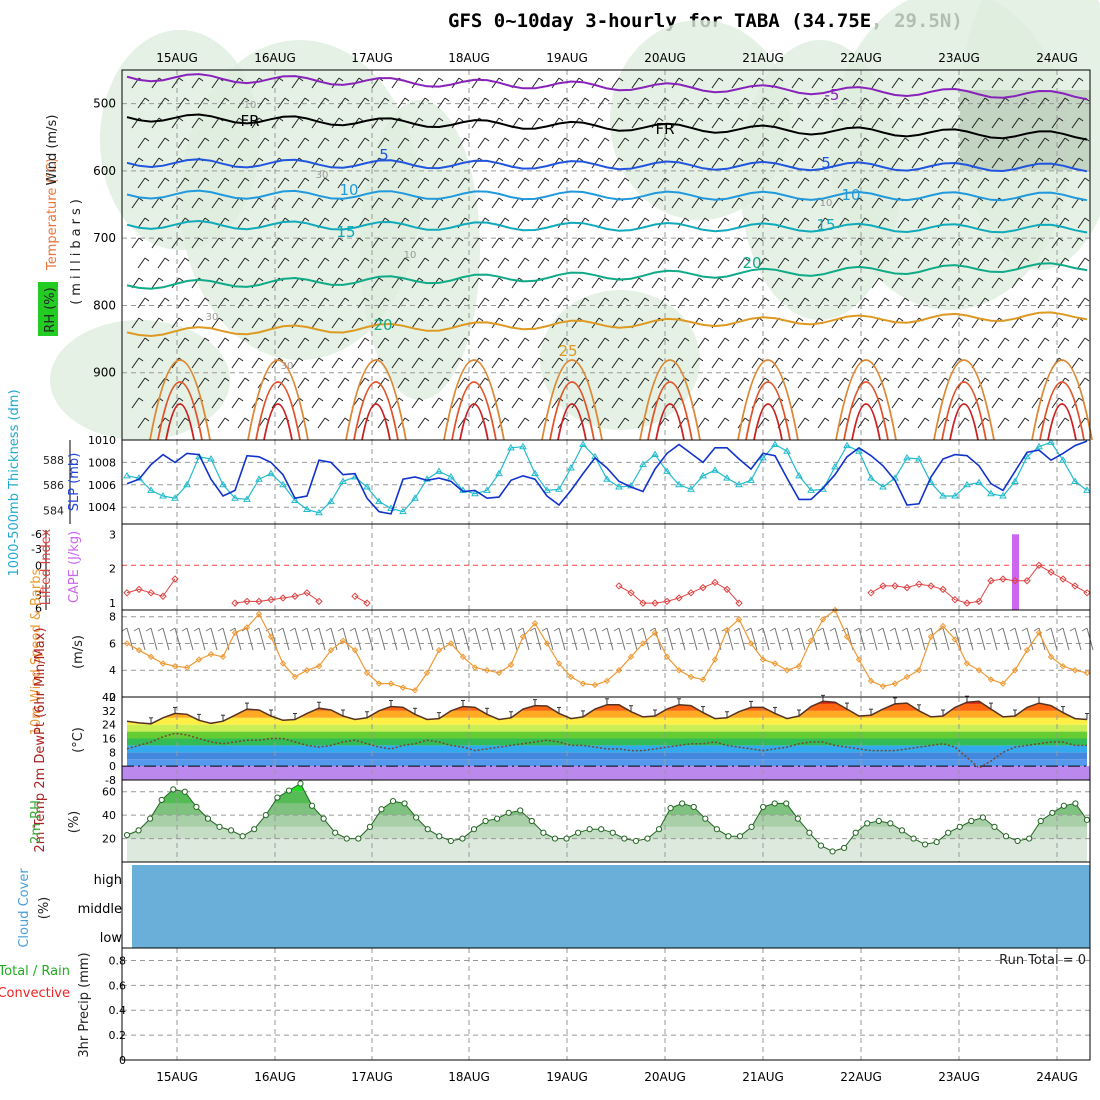 This screenshot has height=1100, width=1100. I want to click on rh-band, so click(607, 832).